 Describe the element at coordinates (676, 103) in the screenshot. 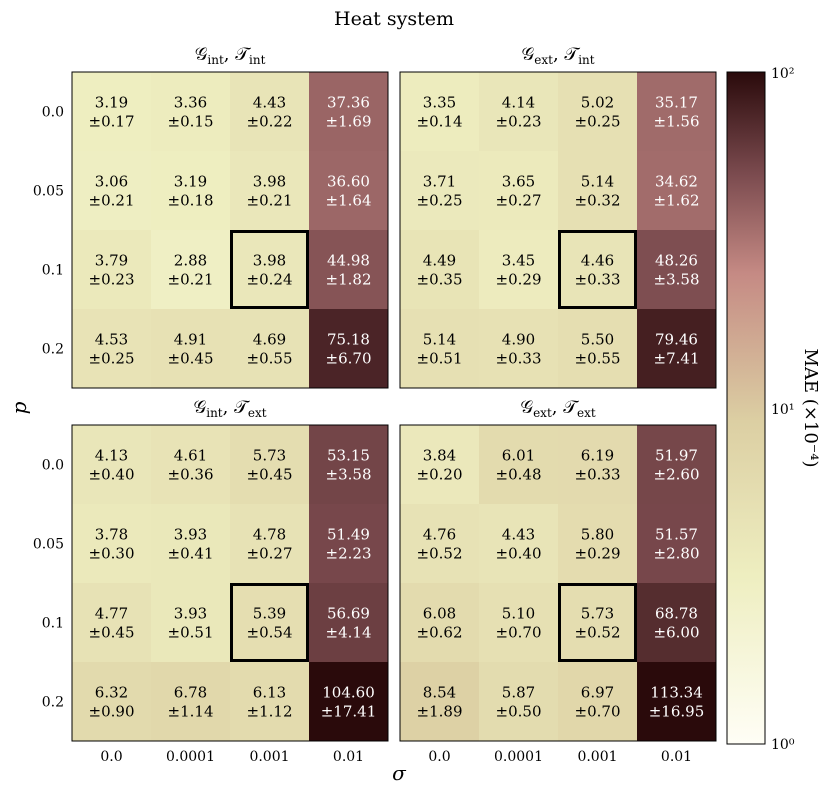

I see `cell-value-label: 35.17` at that location.